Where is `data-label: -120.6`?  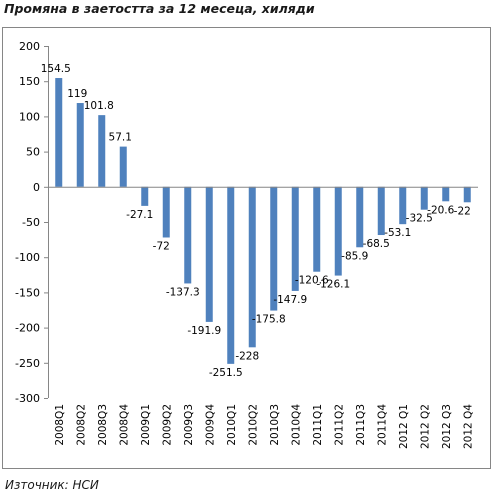
data-label: -120.6 is located at coordinates (312, 281).